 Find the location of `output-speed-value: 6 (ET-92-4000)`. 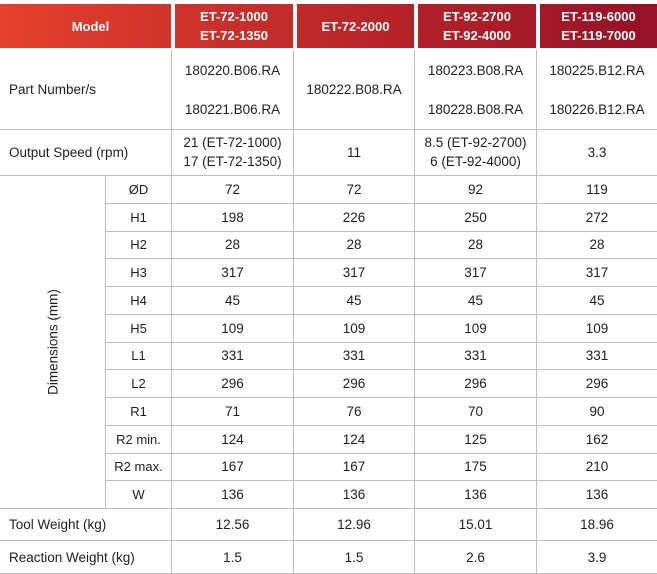

output-speed-value: 6 (ET-92-4000) is located at coordinates (475, 161).